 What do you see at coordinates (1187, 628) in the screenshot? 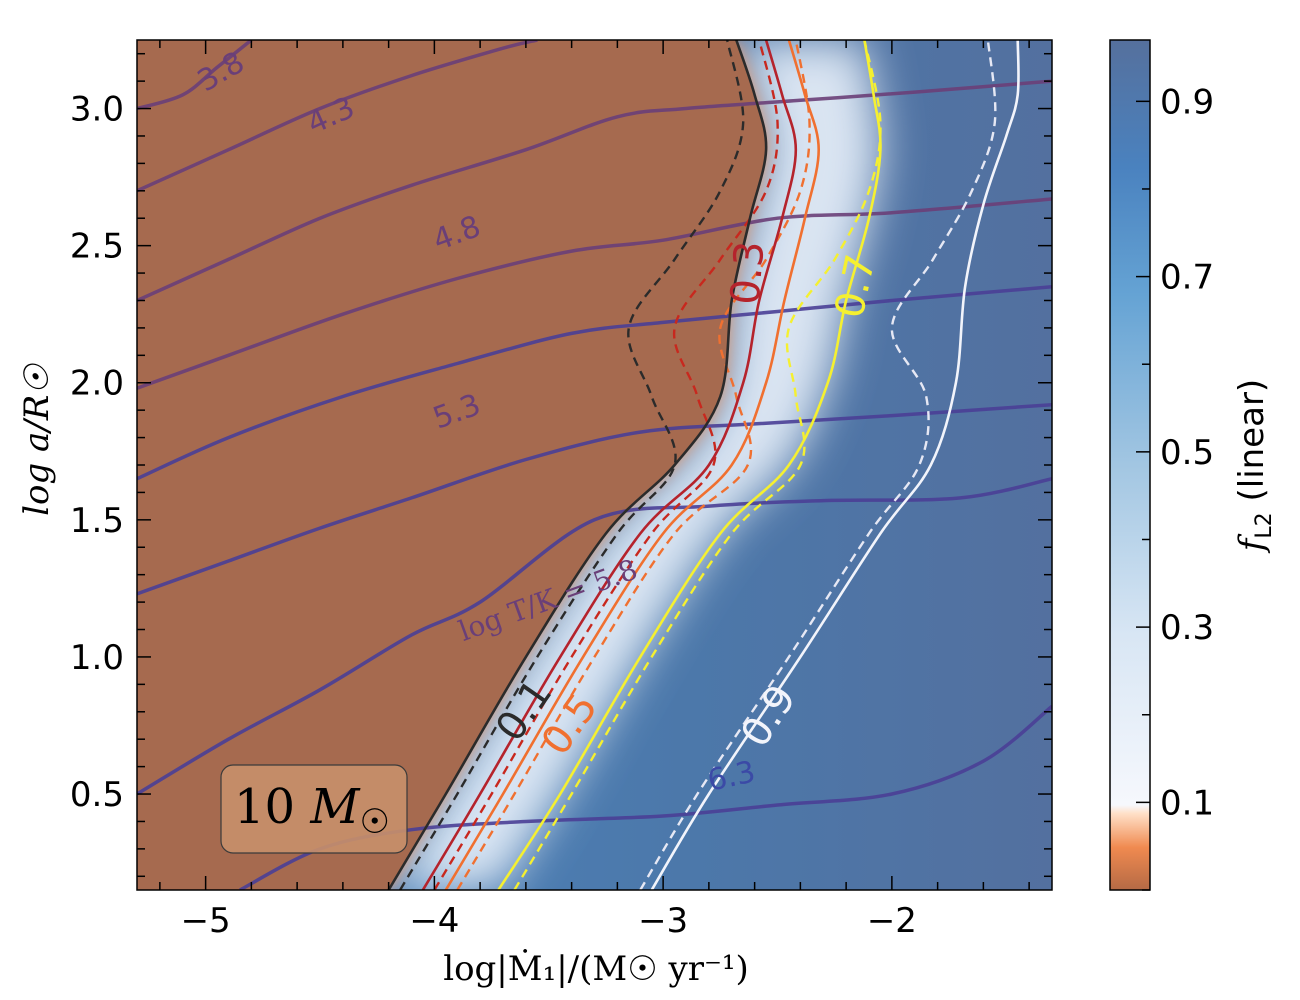
I see `colorbar-tick-label: 0.3` at bounding box center [1187, 628].